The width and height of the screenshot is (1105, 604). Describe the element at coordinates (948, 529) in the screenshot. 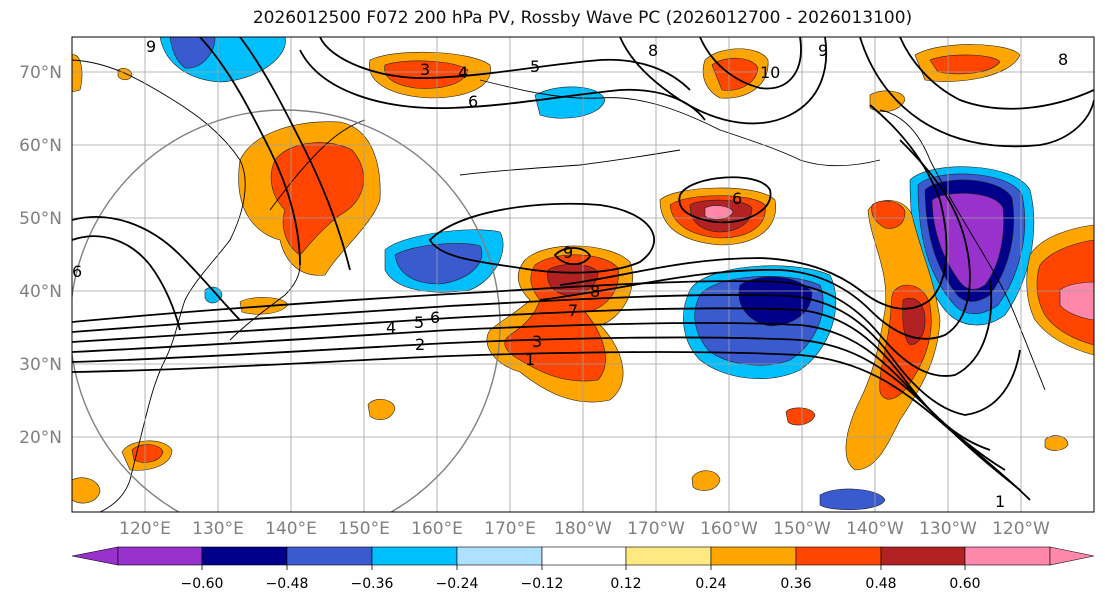

I see `lon-label: 130°W` at that location.